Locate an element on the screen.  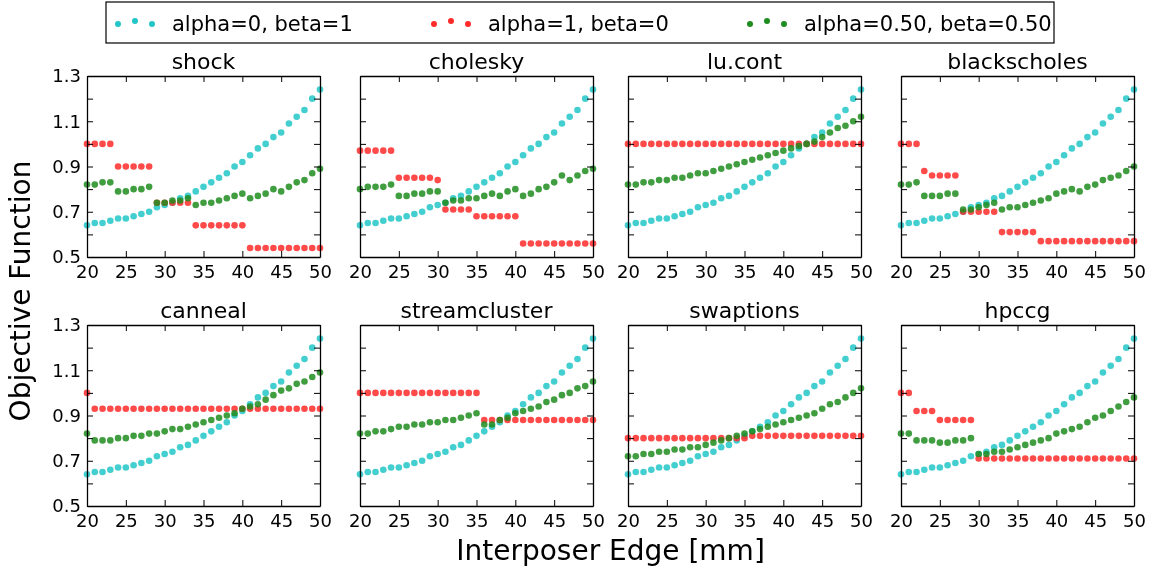
chart-title: hpccg is located at coordinates (1017, 310).